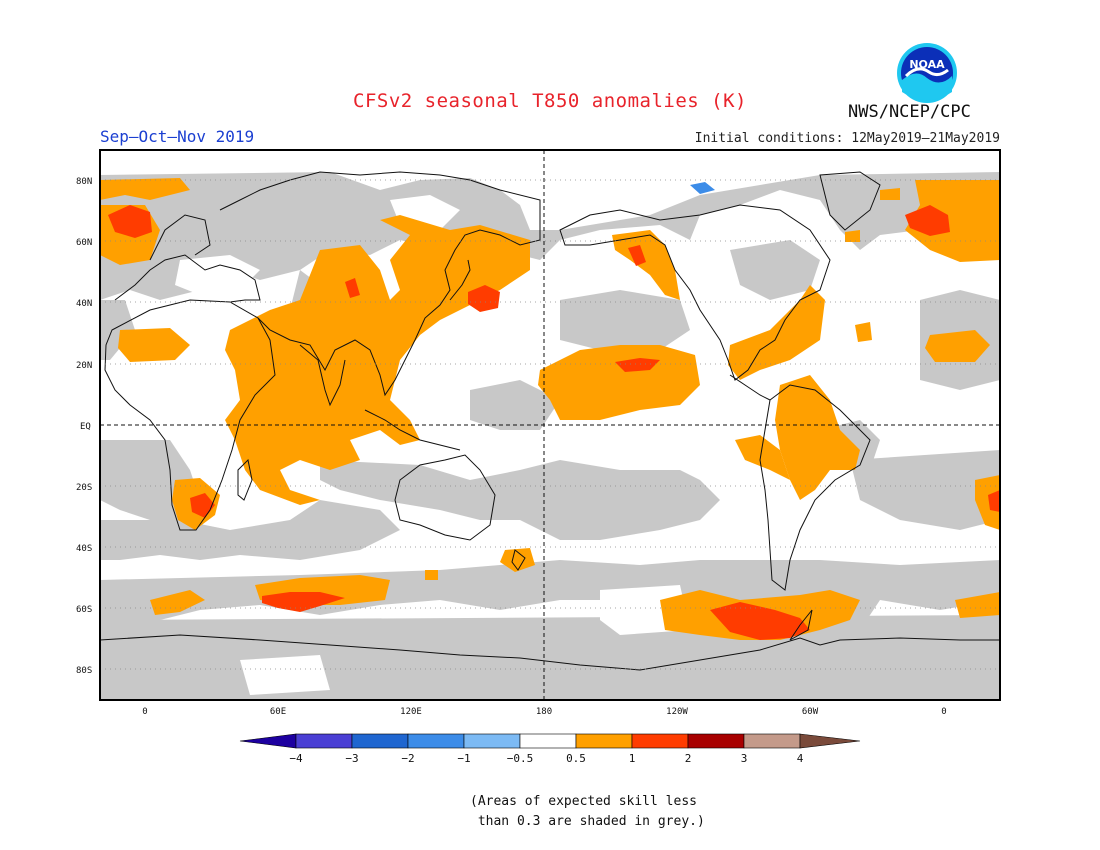 This screenshot has width=1100, height=850. I want to click on map-title: CFSv2 seasonal T850 anomalies (K), so click(550, 101).